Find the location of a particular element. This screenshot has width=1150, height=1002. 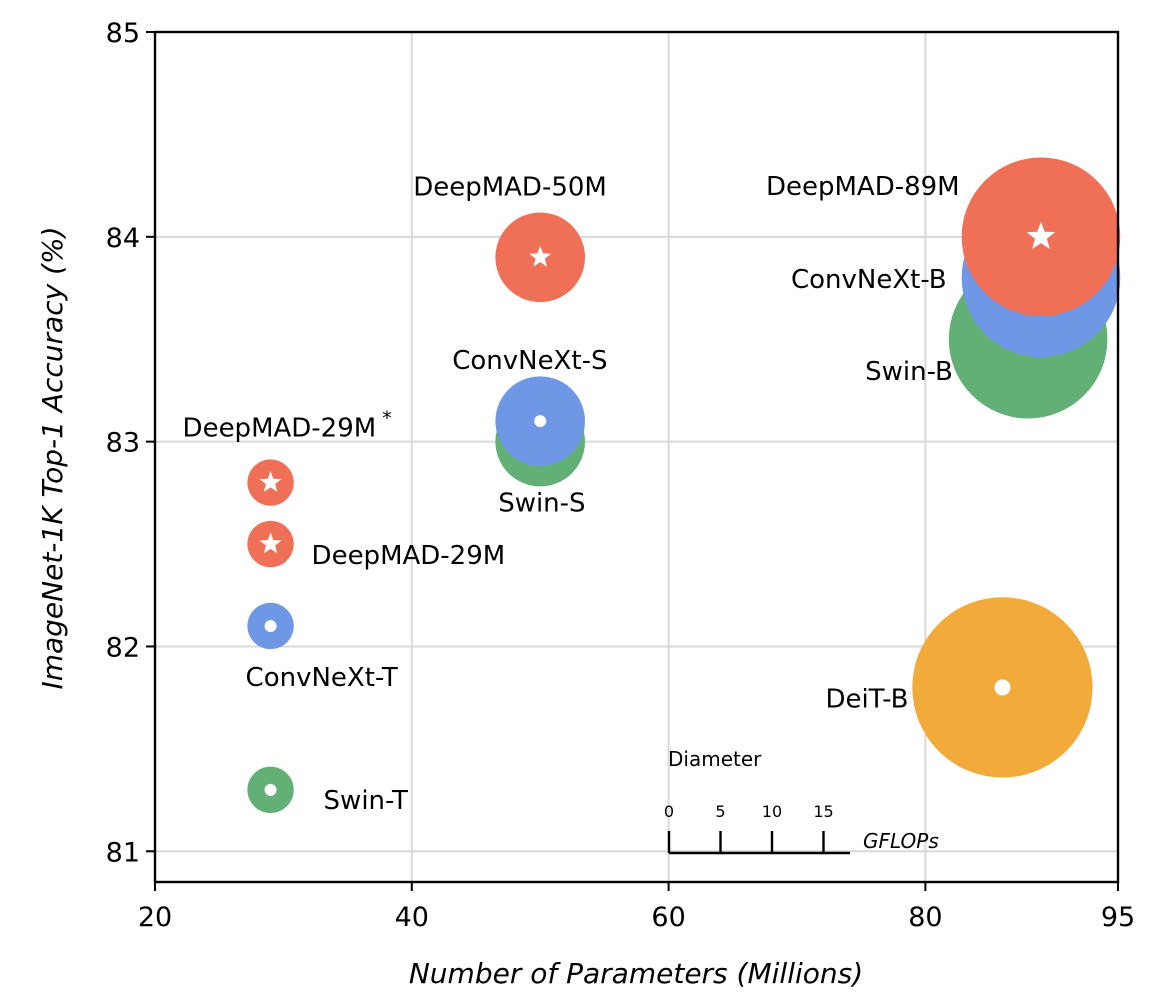

x-tick-label: 60 is located at coordinates (668, 917).